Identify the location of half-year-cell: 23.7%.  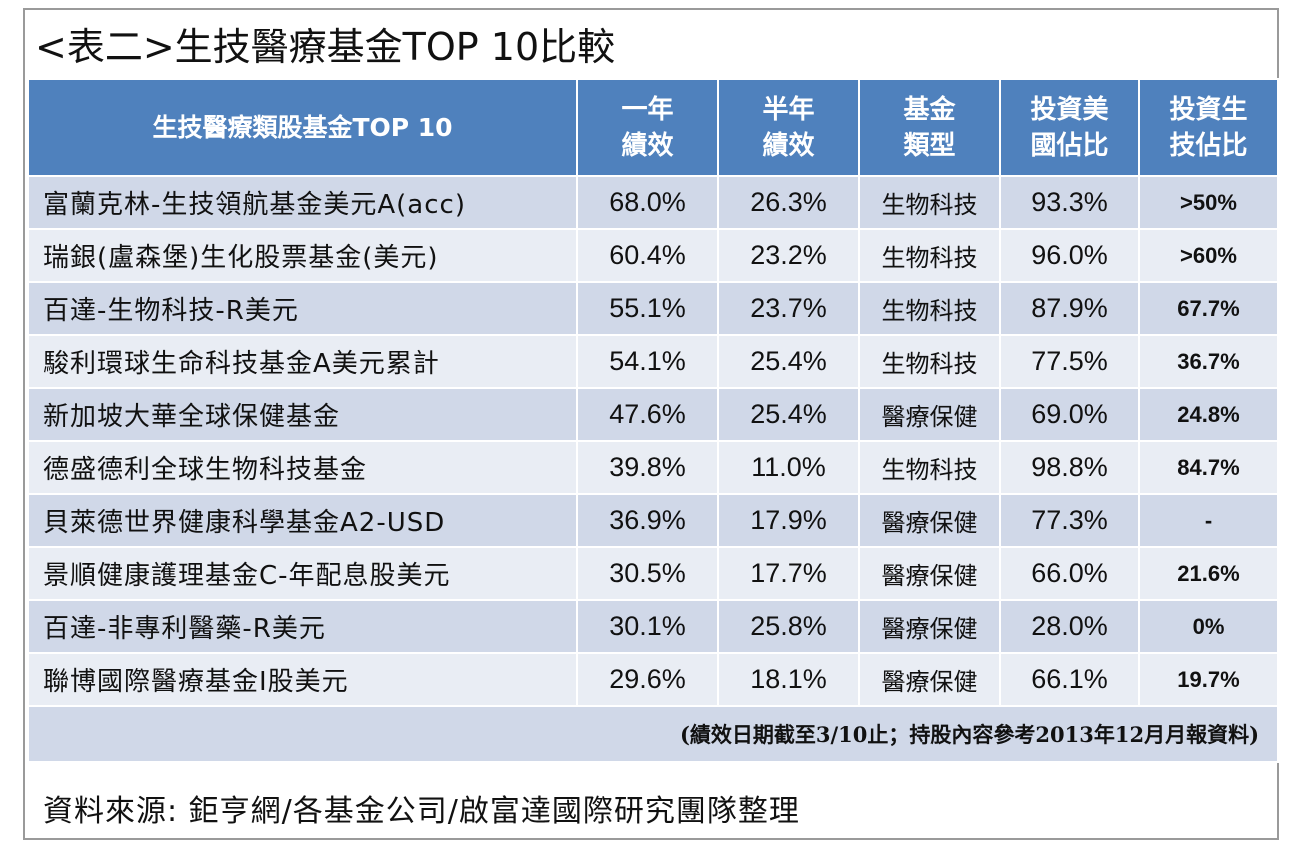
(788, 308).